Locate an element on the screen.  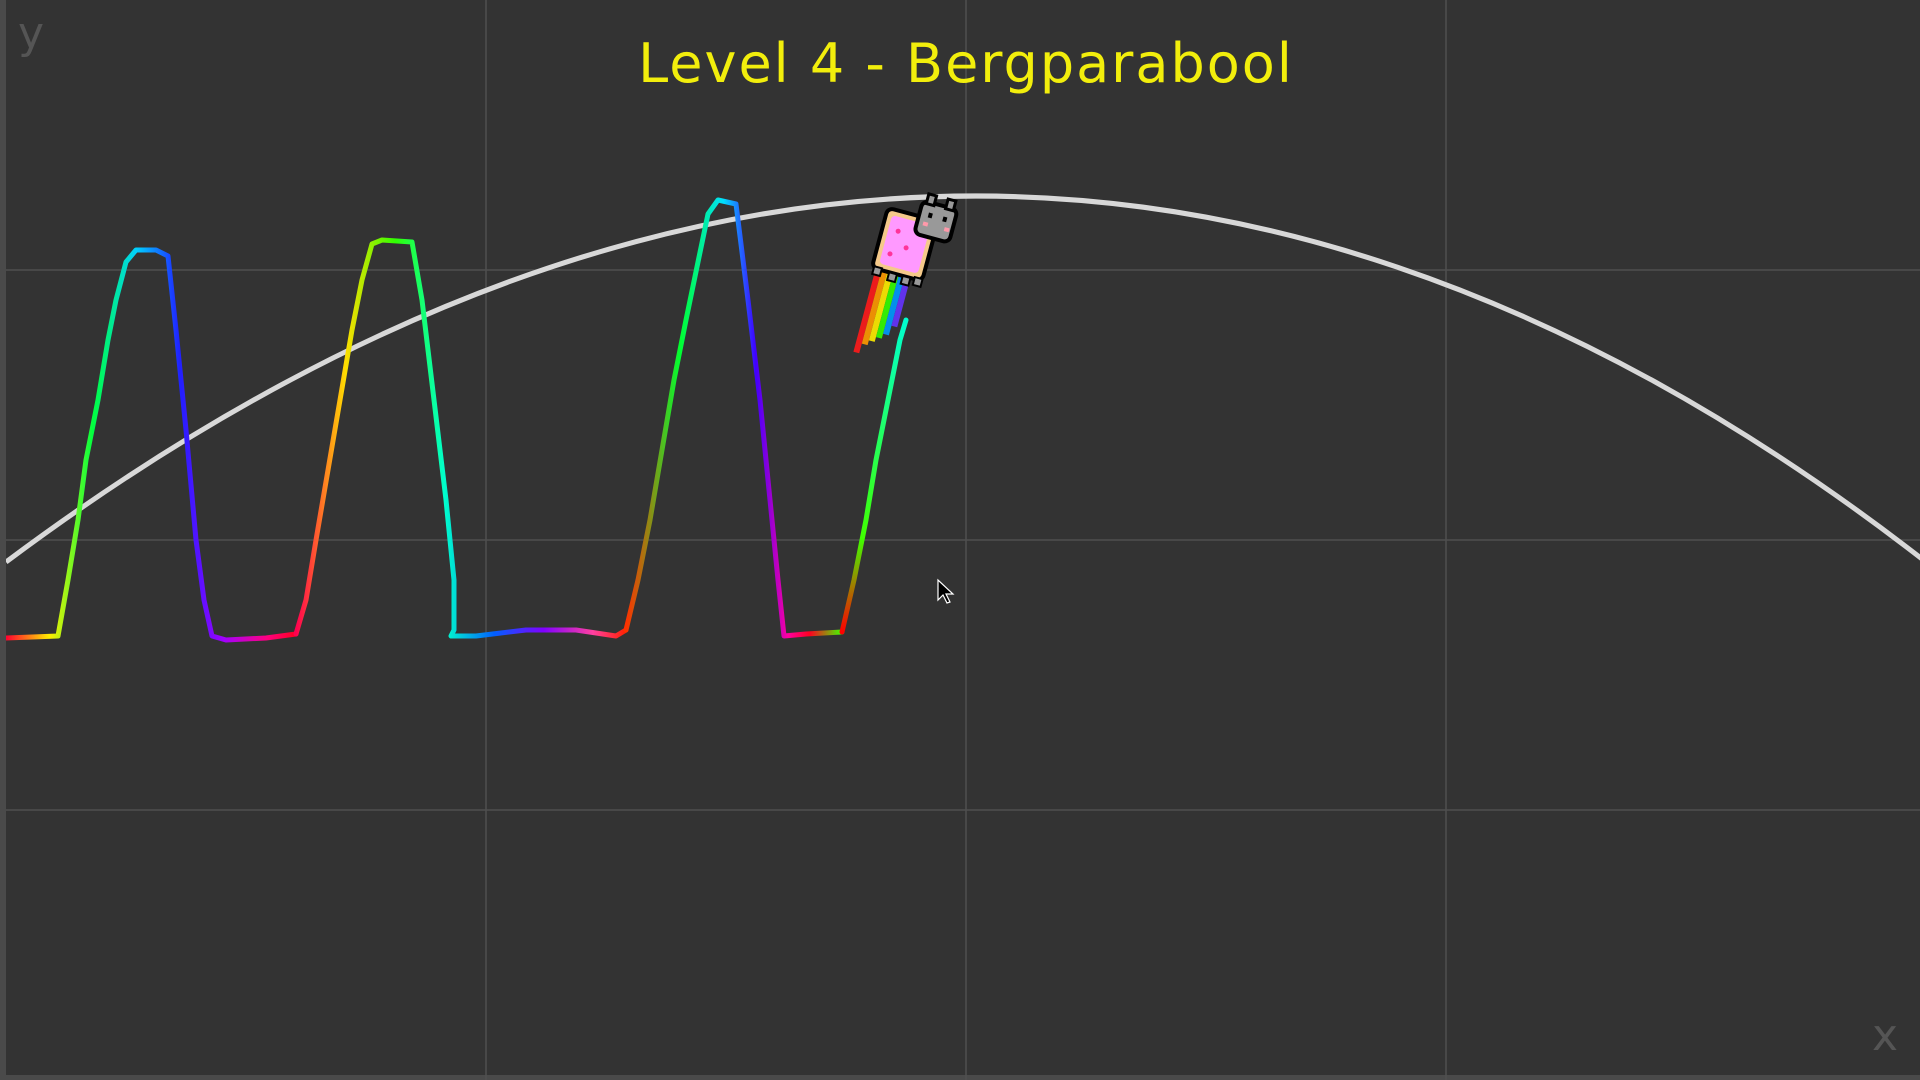
mouse-pointer-icon is located at coordinates (946, 591).